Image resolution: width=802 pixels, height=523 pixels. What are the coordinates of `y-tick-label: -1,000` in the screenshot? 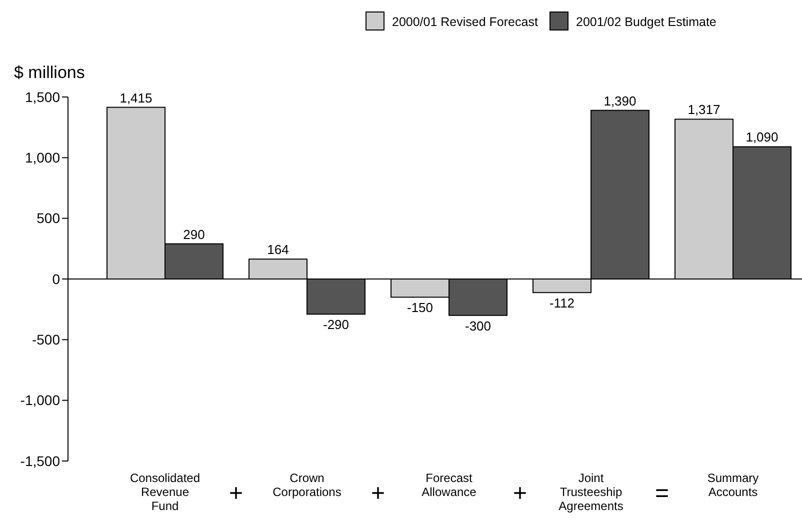 It's located at (40, 400).